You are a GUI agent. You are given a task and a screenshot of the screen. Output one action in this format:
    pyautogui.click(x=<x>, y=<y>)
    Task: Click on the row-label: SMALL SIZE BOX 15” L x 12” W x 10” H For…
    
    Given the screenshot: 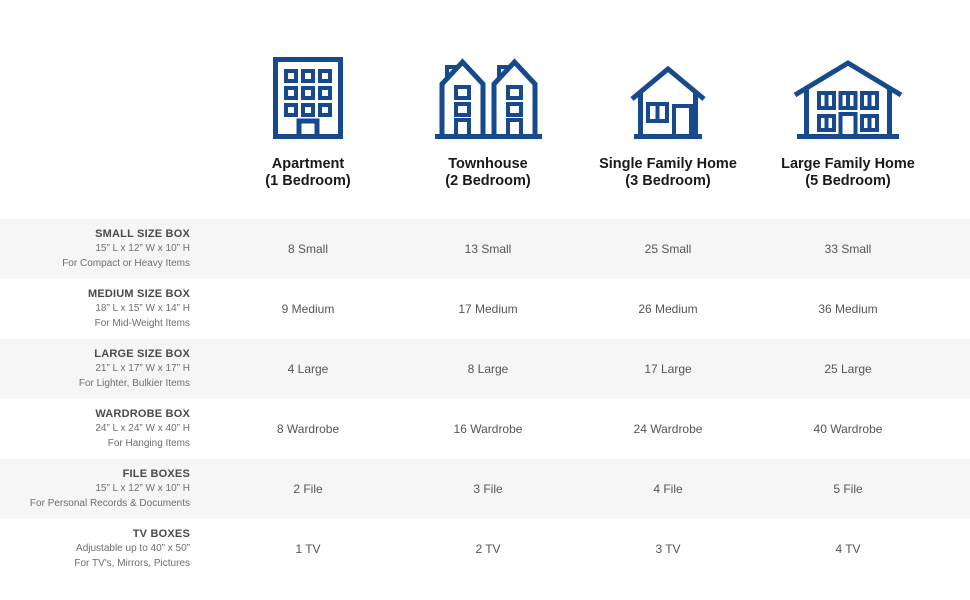 What is the action you would take?
    pyautogui.click(x=109, y=249)
    